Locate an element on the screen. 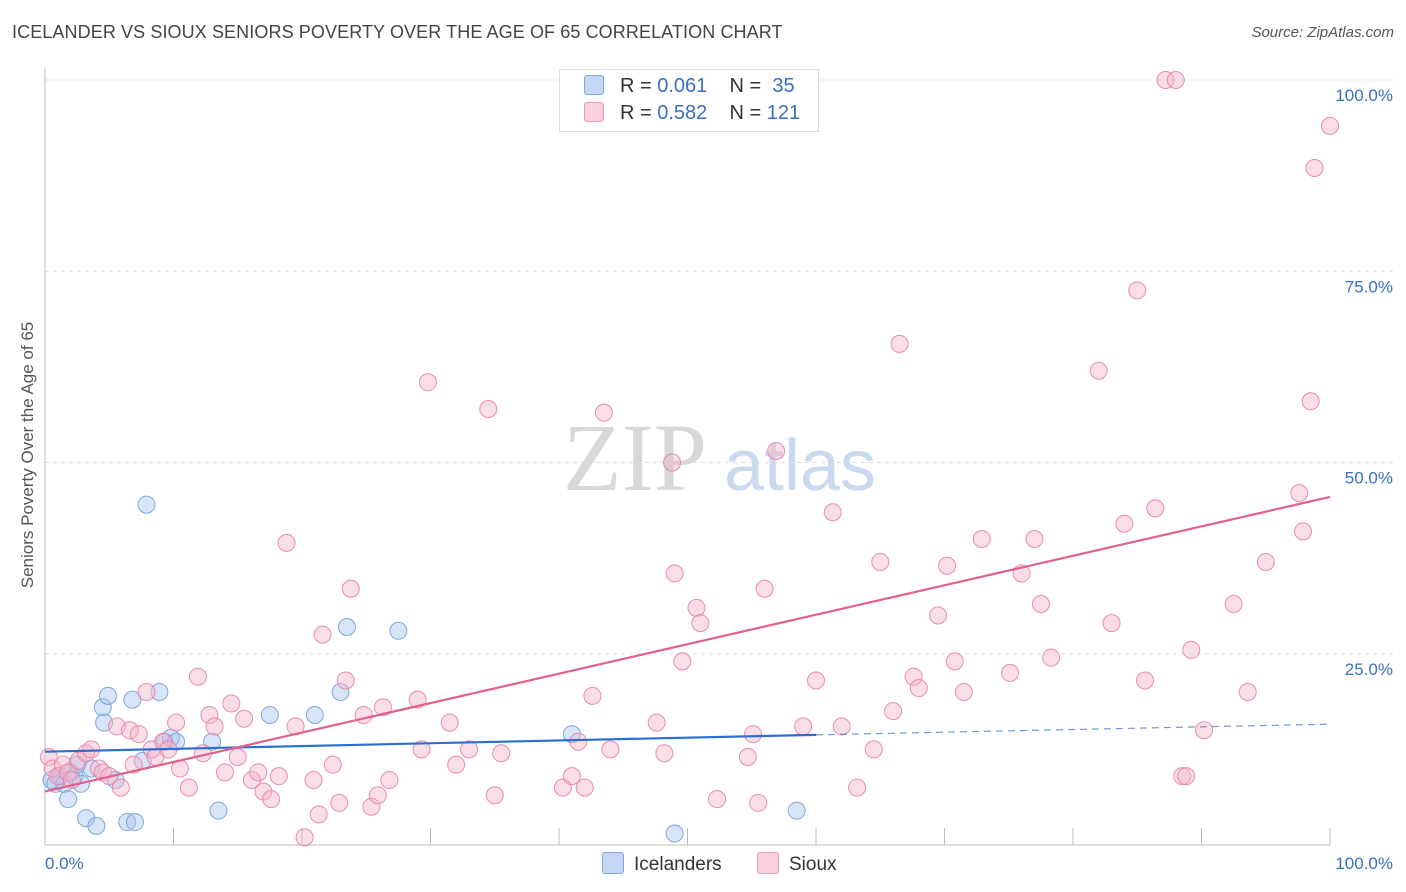 The image size is (1406, 892). y-tick-label: 100.0% is located at coordinates (1364, 95).